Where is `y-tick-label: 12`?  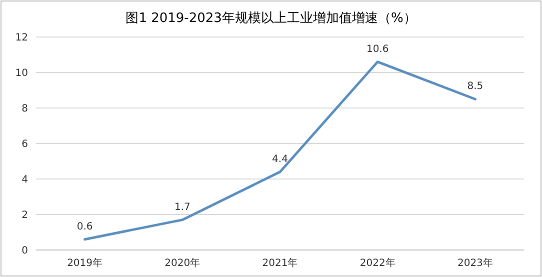
y-tick-label: 12 is located at coordinates (21, 38).